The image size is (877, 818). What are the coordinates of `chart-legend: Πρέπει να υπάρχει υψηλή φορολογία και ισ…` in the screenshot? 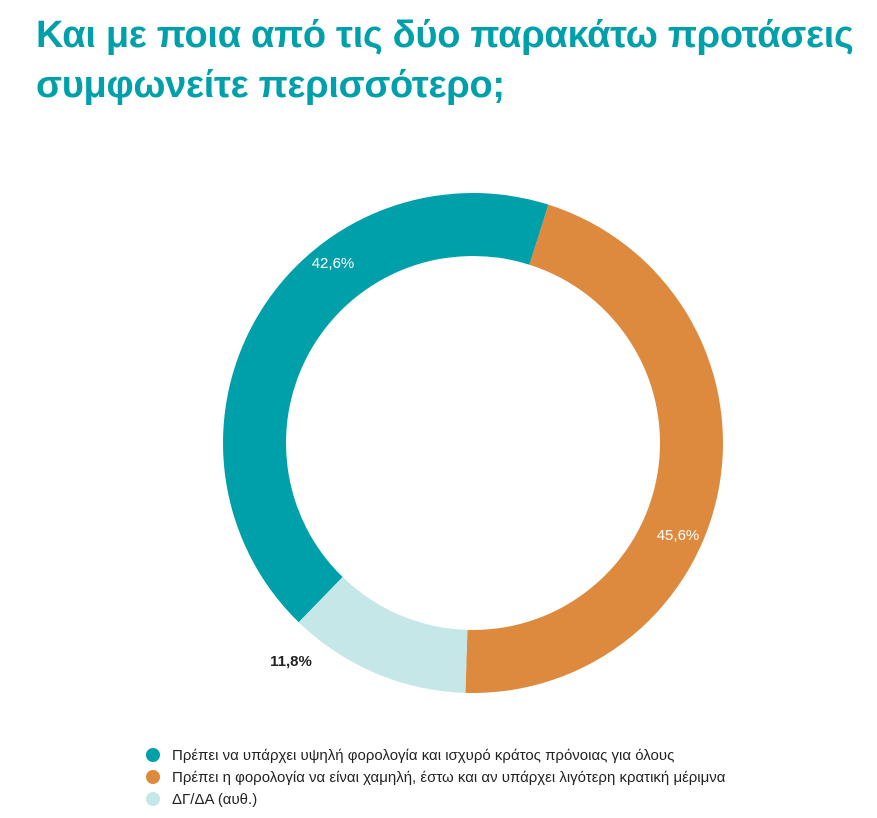 It's located at (506, 777).